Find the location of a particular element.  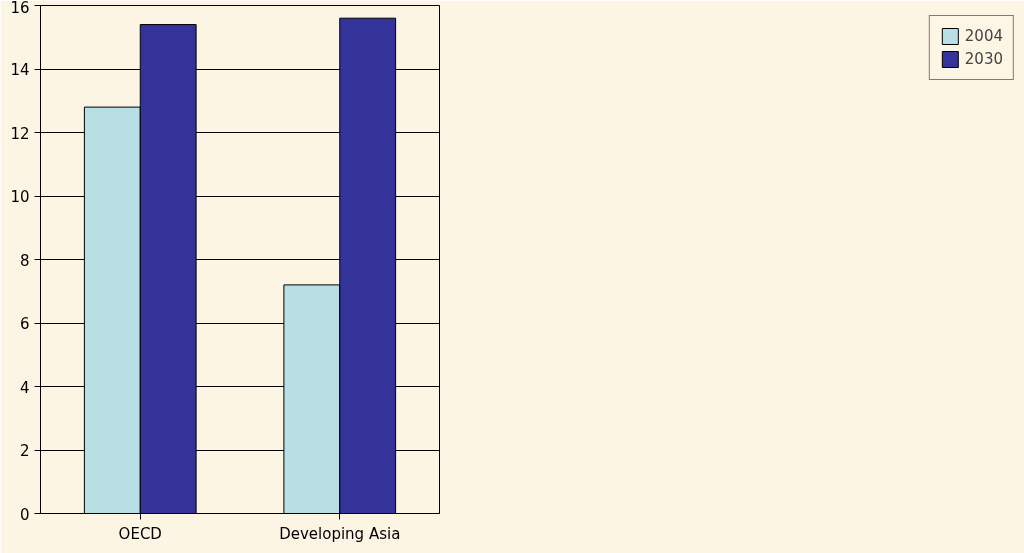

y-tick-label: 4 is located at coordinates (24, 387).